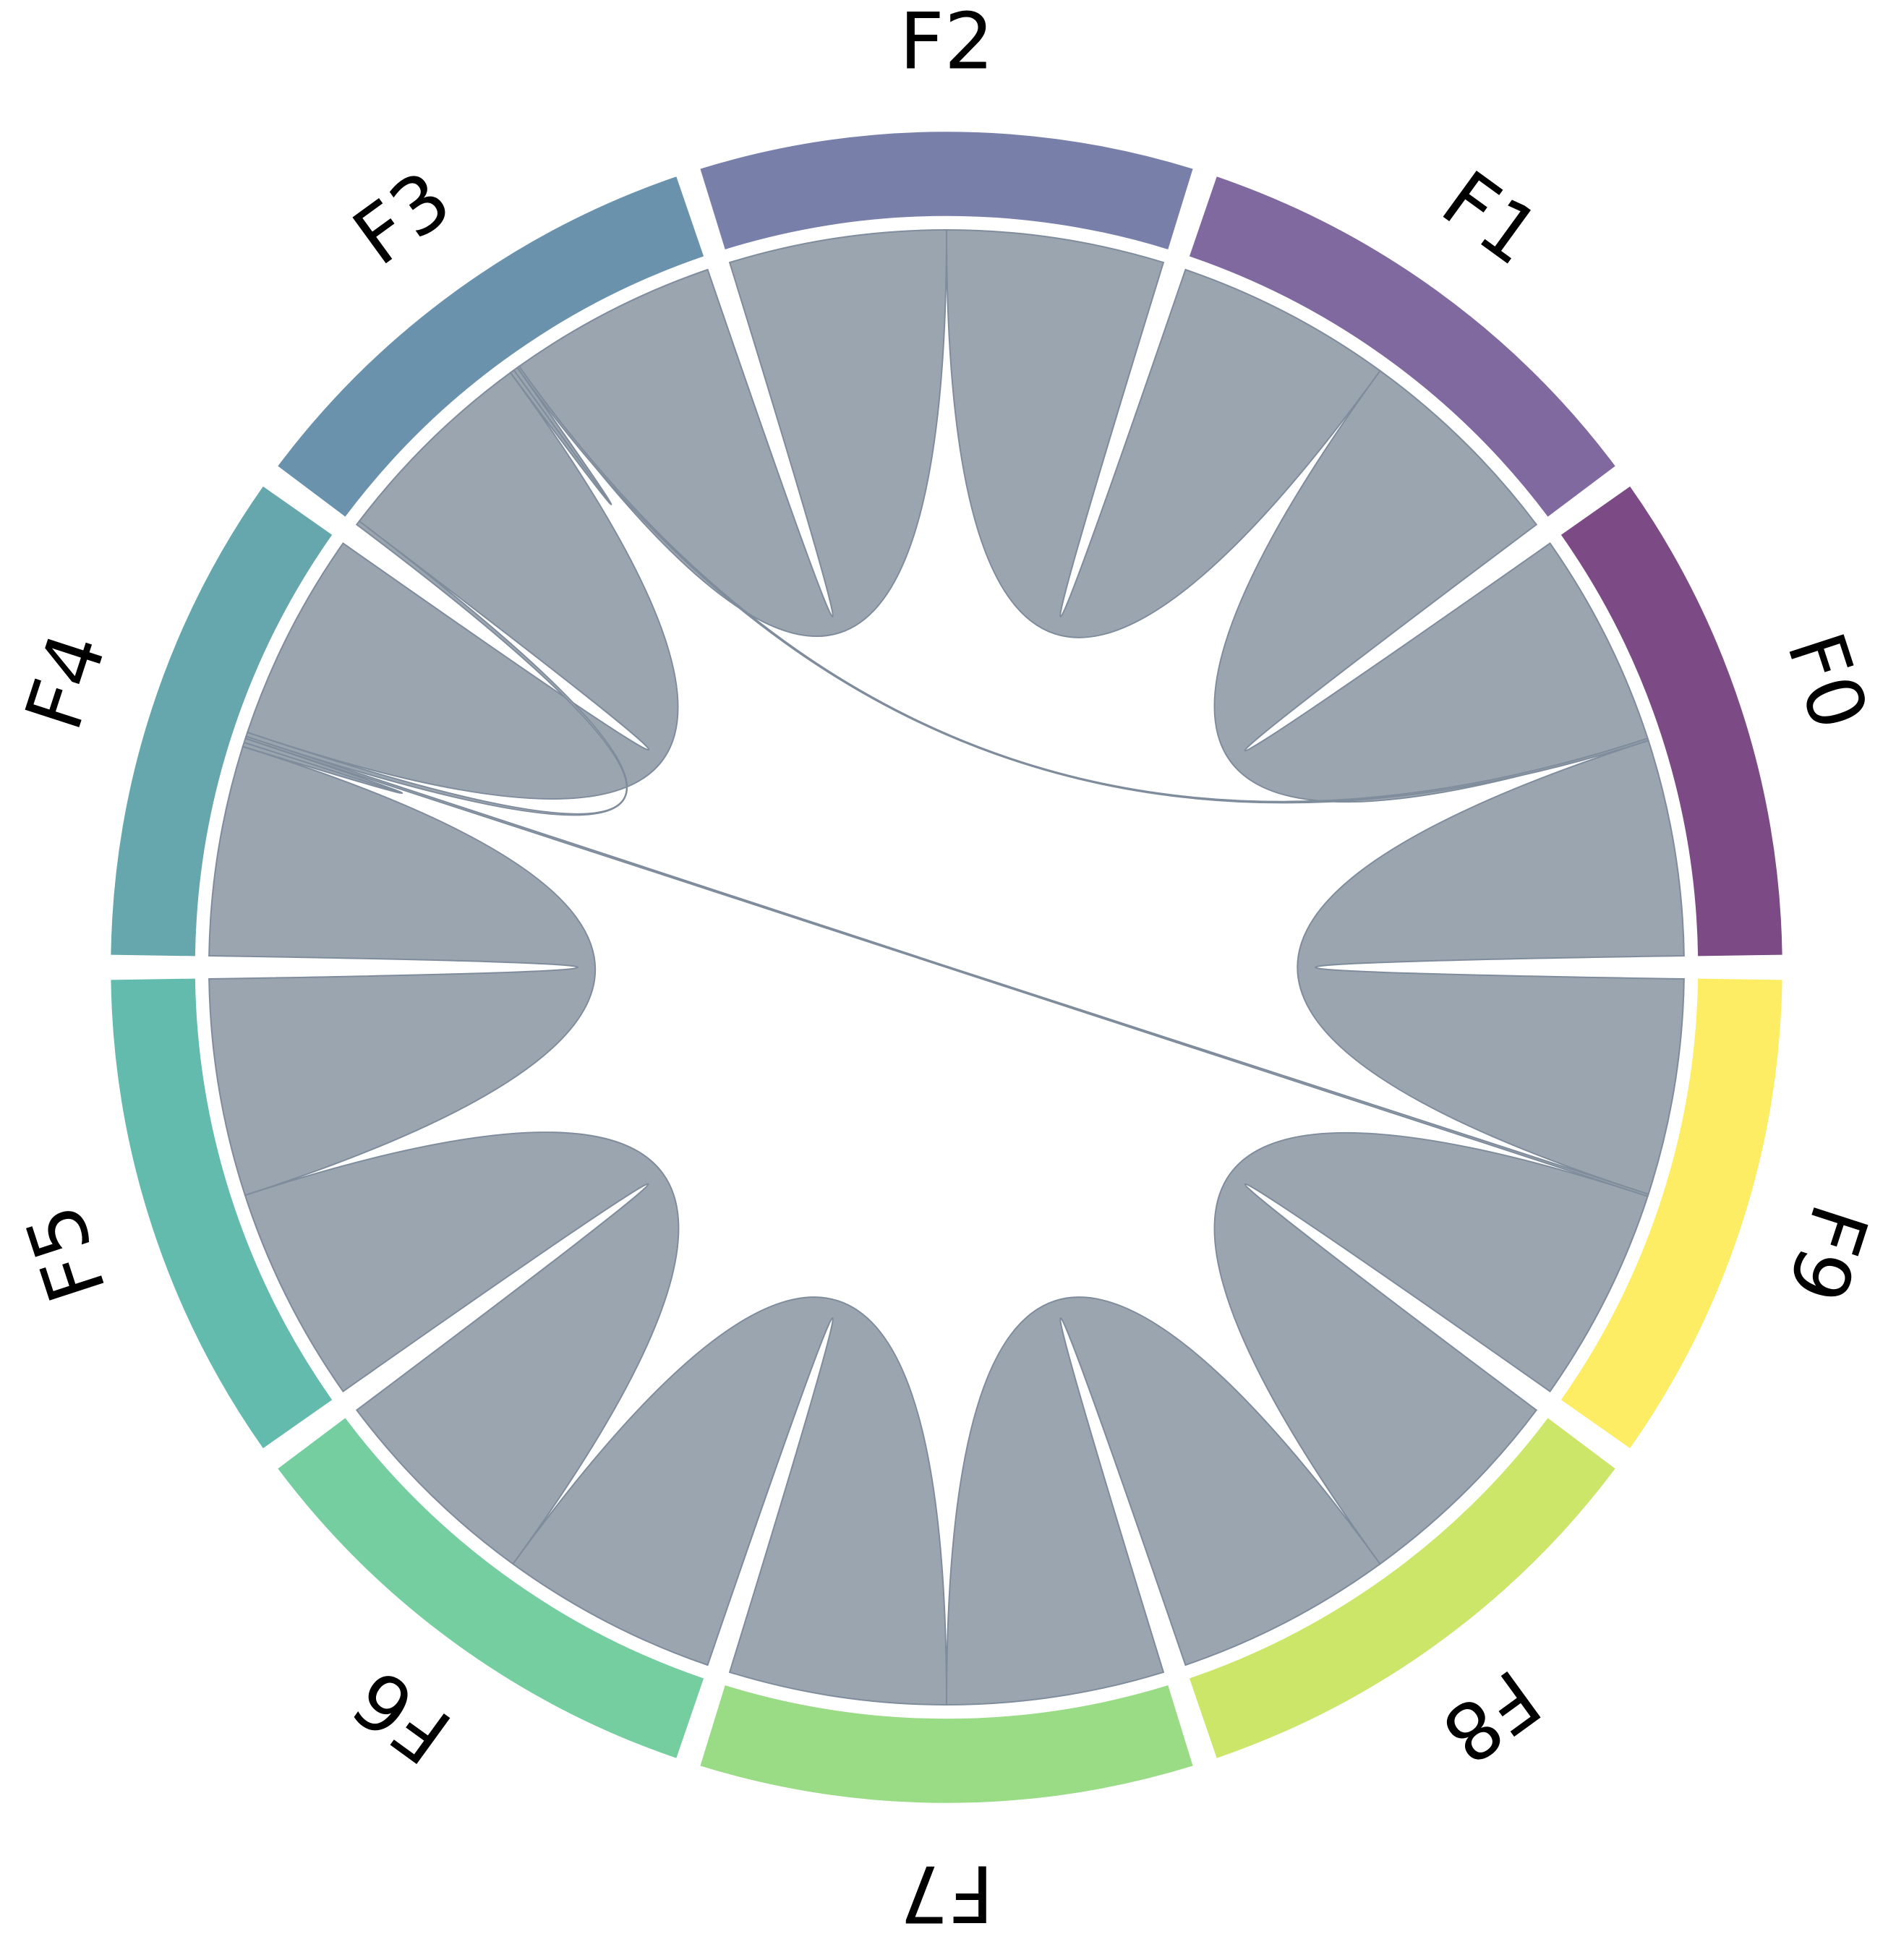  What do you see at coordinates (1163, 1501) in the screenshot?
I see `ribbon-f7-f8` at bounding box center [1163, 1501].